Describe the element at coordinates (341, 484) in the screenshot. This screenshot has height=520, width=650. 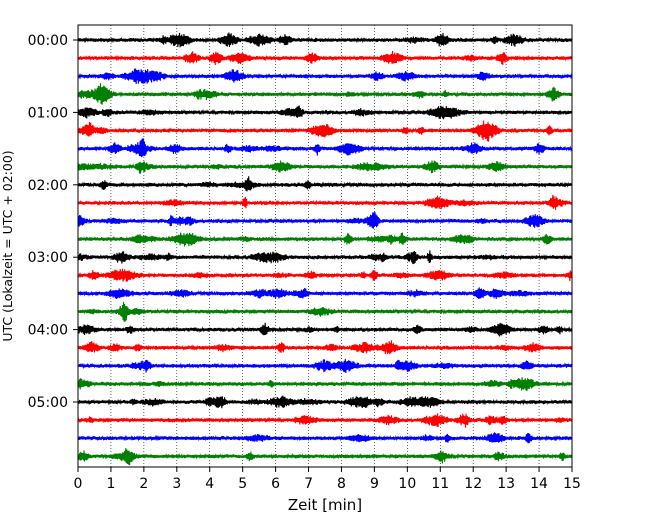
I see `x-tick-label: 8` at that location.